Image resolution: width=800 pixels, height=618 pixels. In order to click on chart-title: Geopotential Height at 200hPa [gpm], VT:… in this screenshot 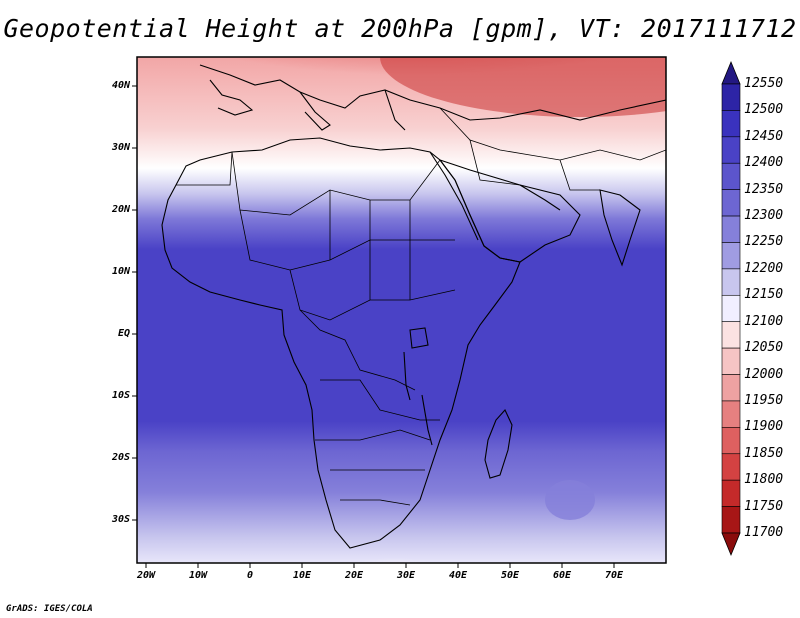, I will do `click(400, 28)`.